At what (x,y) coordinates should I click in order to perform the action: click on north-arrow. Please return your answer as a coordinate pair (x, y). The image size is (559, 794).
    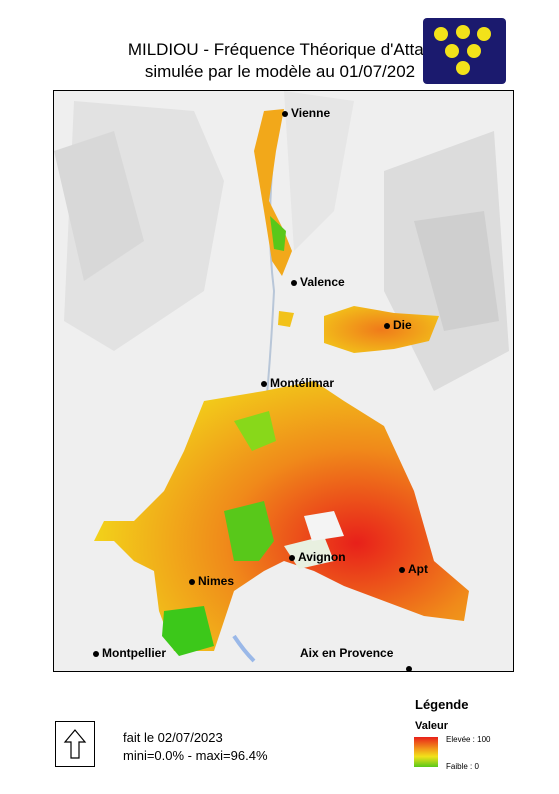
    Looking at the image, I should click on (75, 744).